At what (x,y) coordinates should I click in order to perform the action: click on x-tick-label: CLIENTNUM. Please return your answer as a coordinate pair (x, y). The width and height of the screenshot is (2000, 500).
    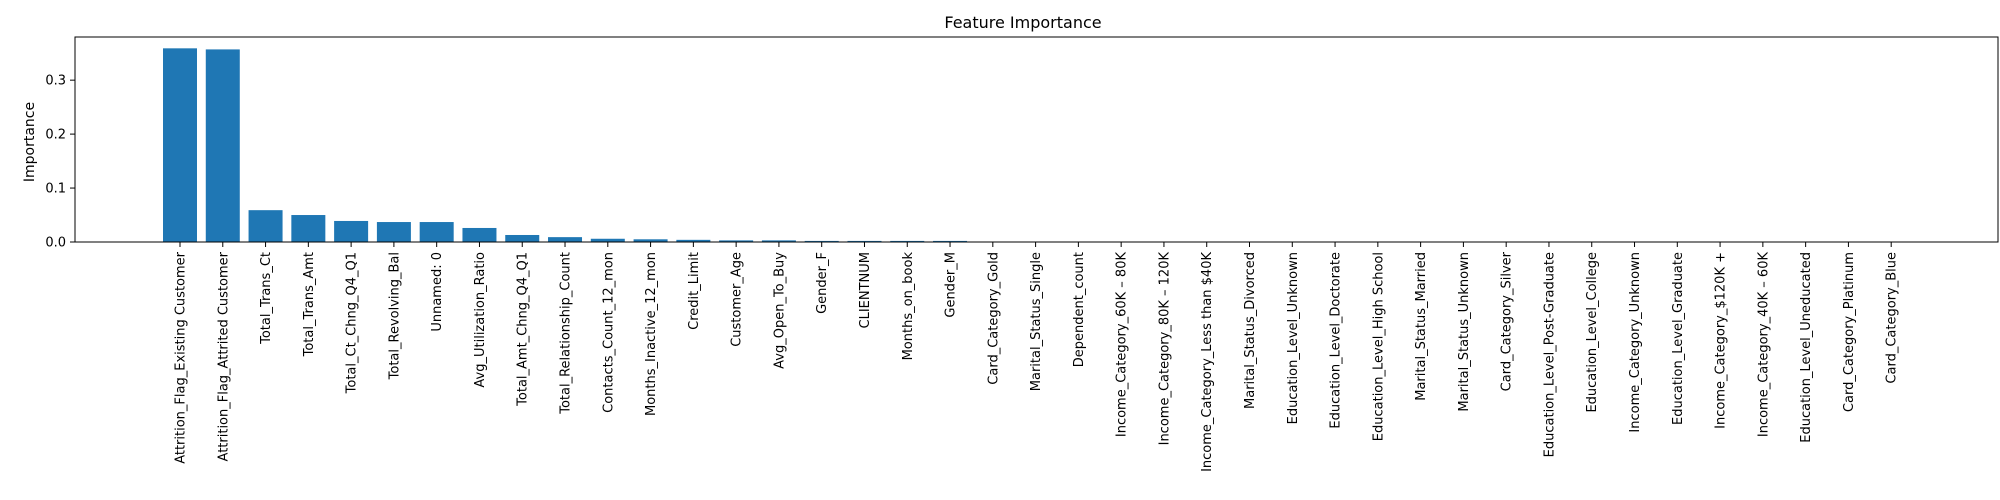
    Looking at the image, I should click on (865, 290).